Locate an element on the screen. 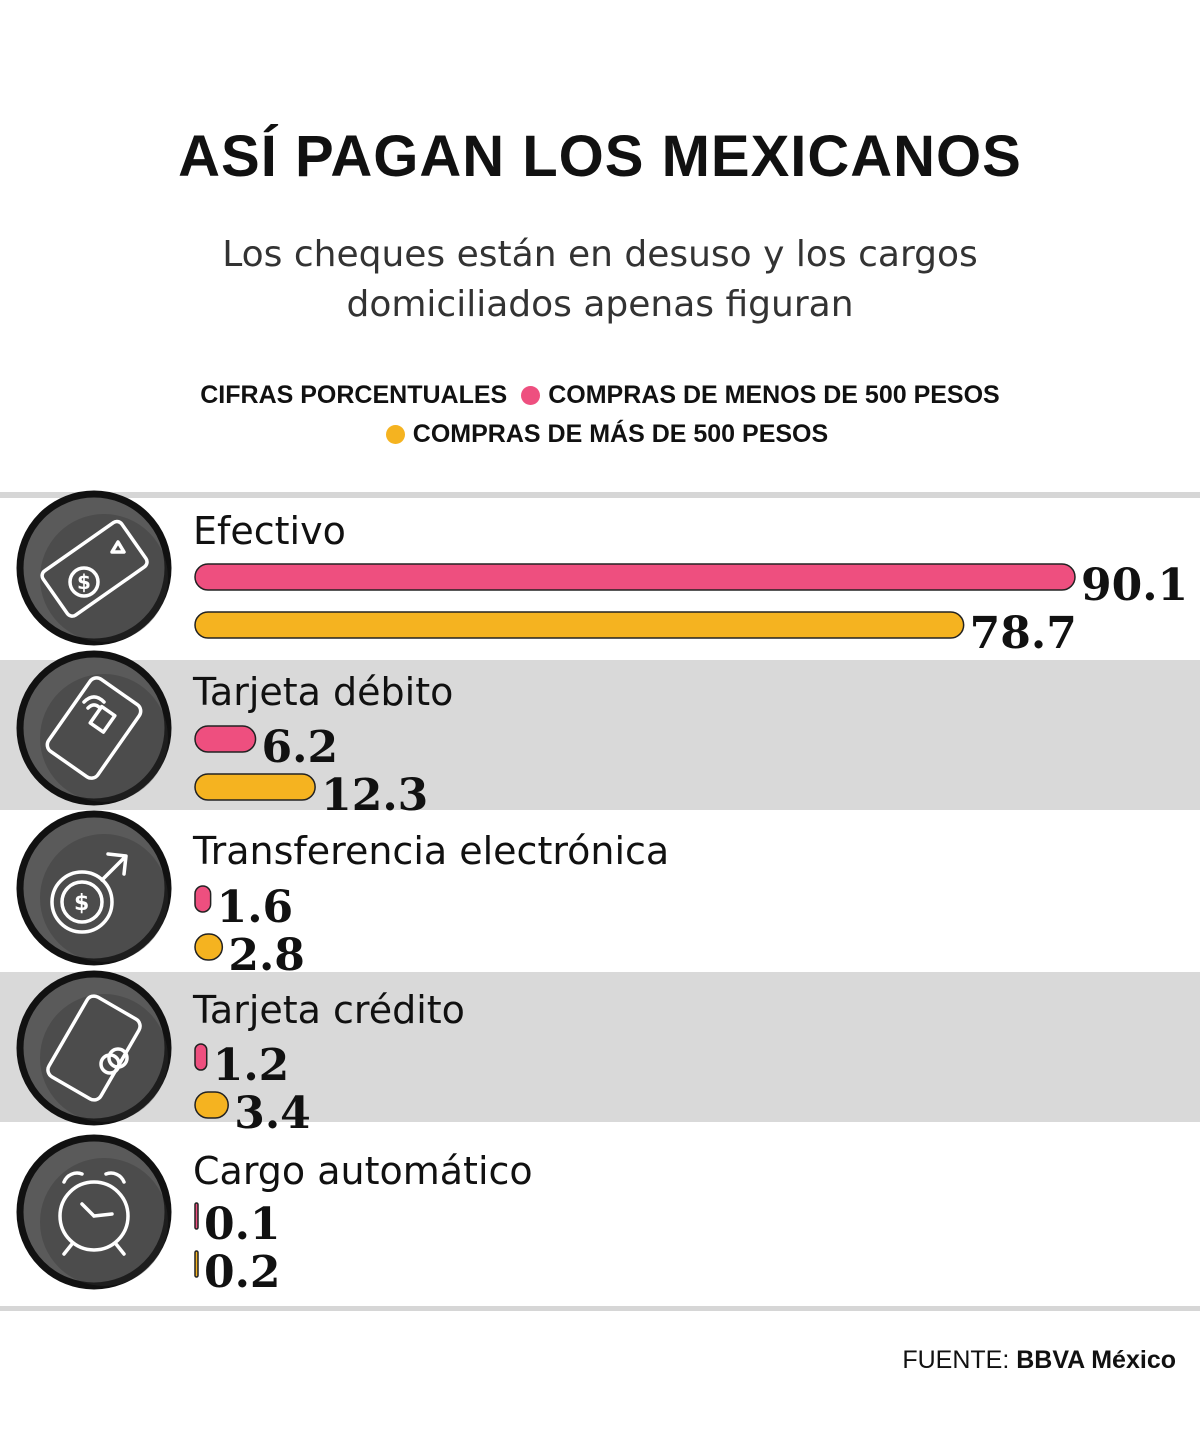  value-label-cargo-automatico-under-500: 0.1 is located at coordinates (242, 1224).